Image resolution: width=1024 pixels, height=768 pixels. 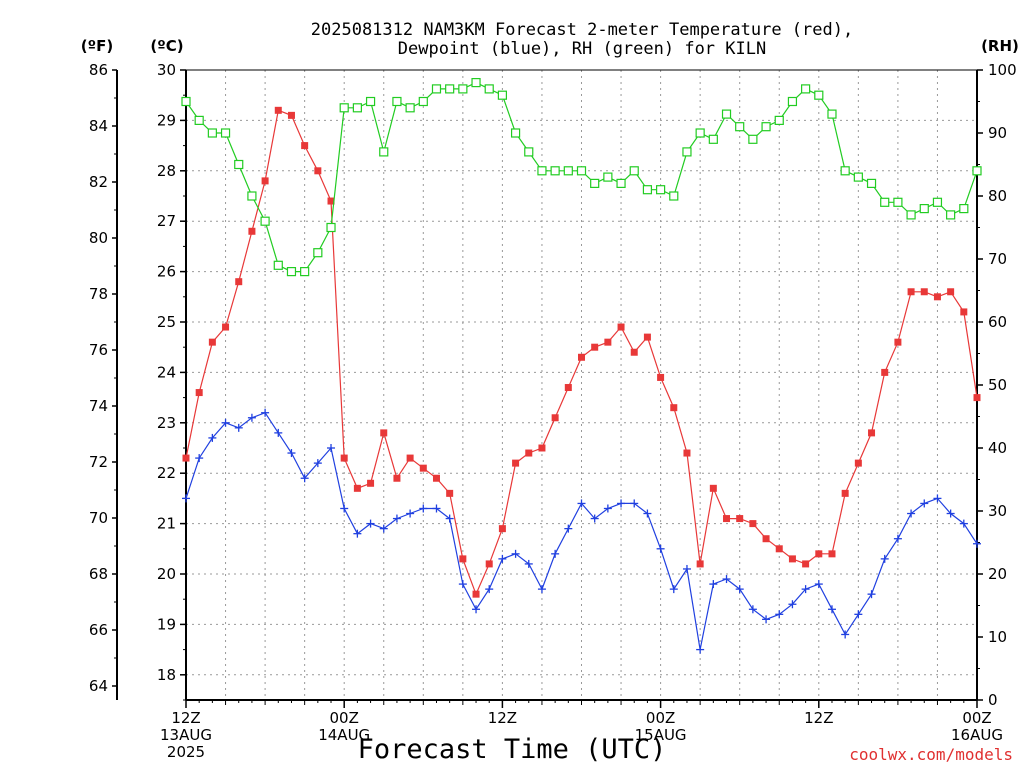 What do you see at coordinates (931, 754) in the screenshot?
I see `credit-text: coolwx.com/models` at bounding box center [931, 754].